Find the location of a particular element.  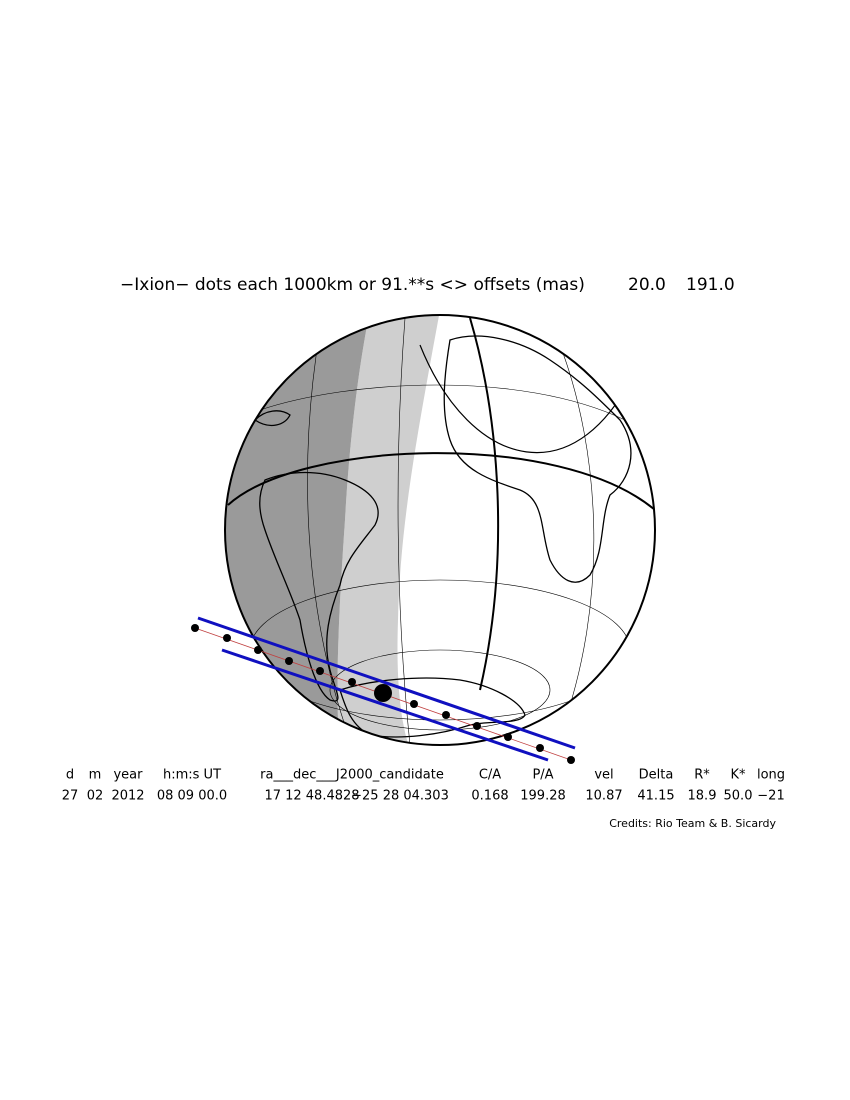

table-header: m is located at coordinates (95, 775).